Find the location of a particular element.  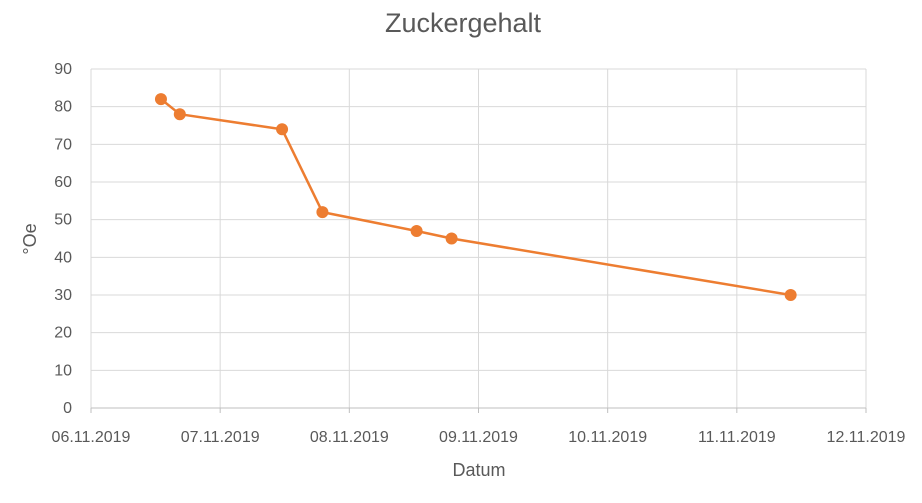

y-tick-label: 30 is located at coordinates (63, 295).